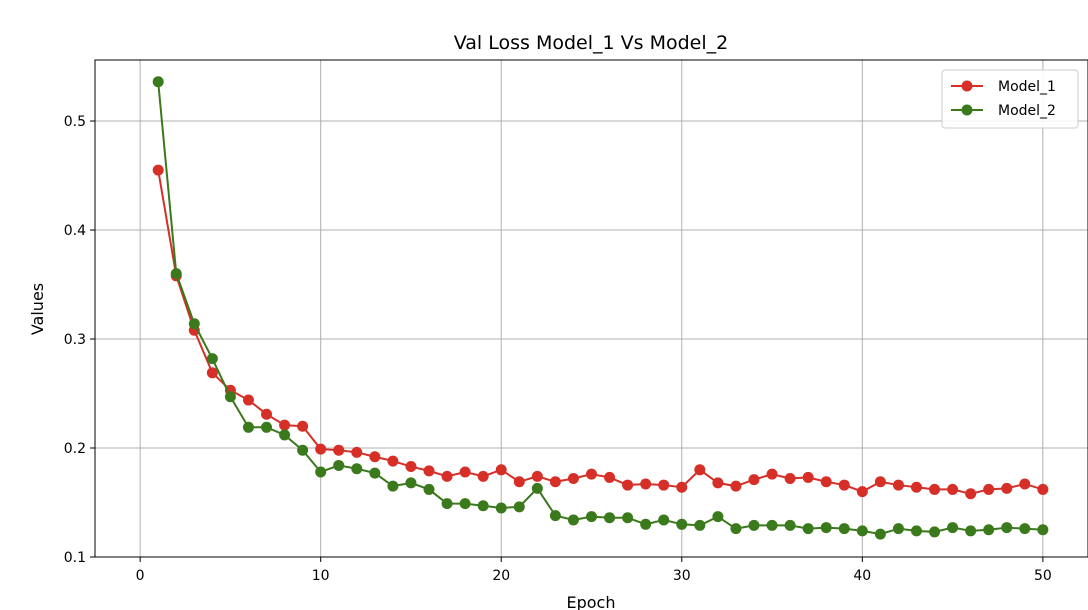  I want to click on y-tick-label: 0.2, so click(75, 449).